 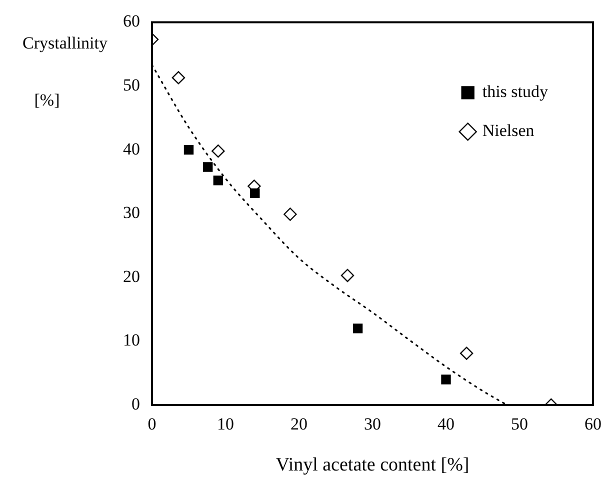 What do you see at coordinates (299, 424) in the screenshot?
I see `x-tick-label: 20` at bounding box center [299, 424].